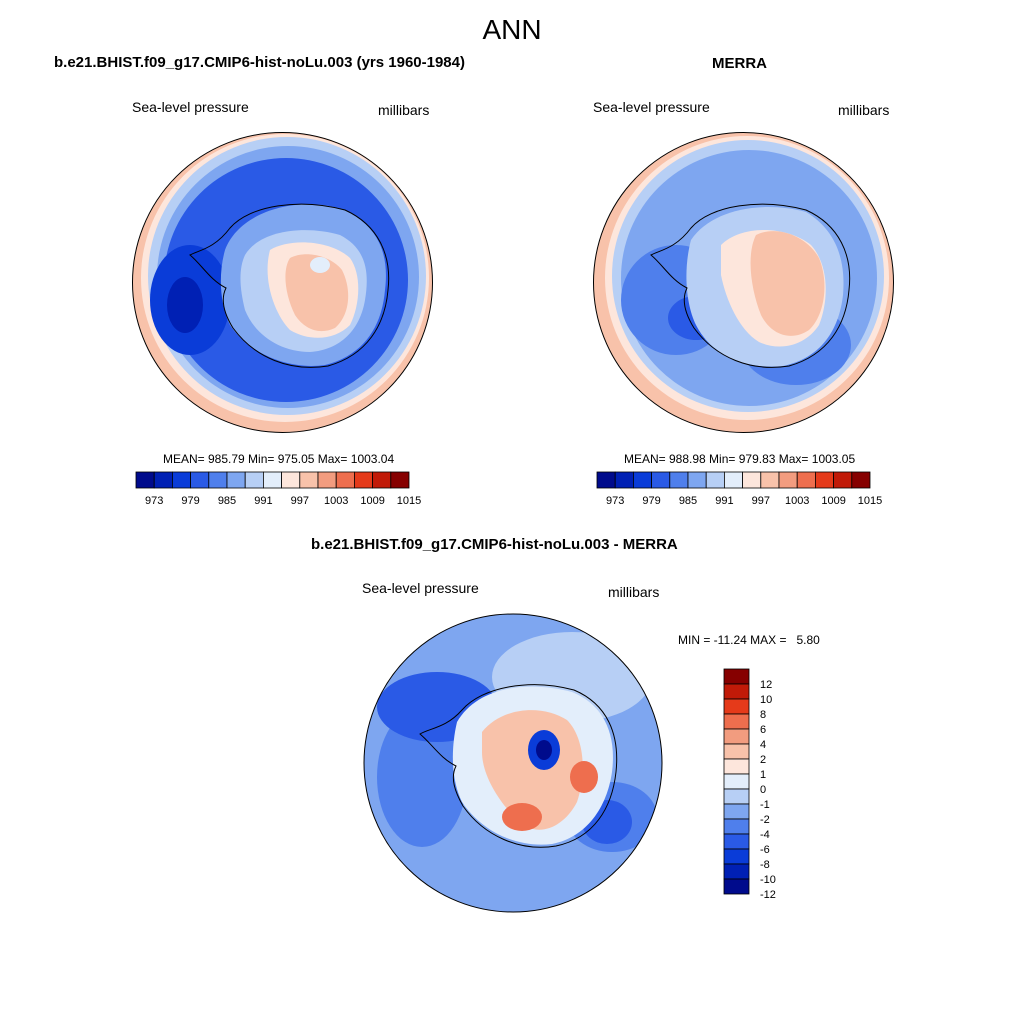 The image size is (1024, 1024). I want to click on map-panel-merra, so click(743, 282).